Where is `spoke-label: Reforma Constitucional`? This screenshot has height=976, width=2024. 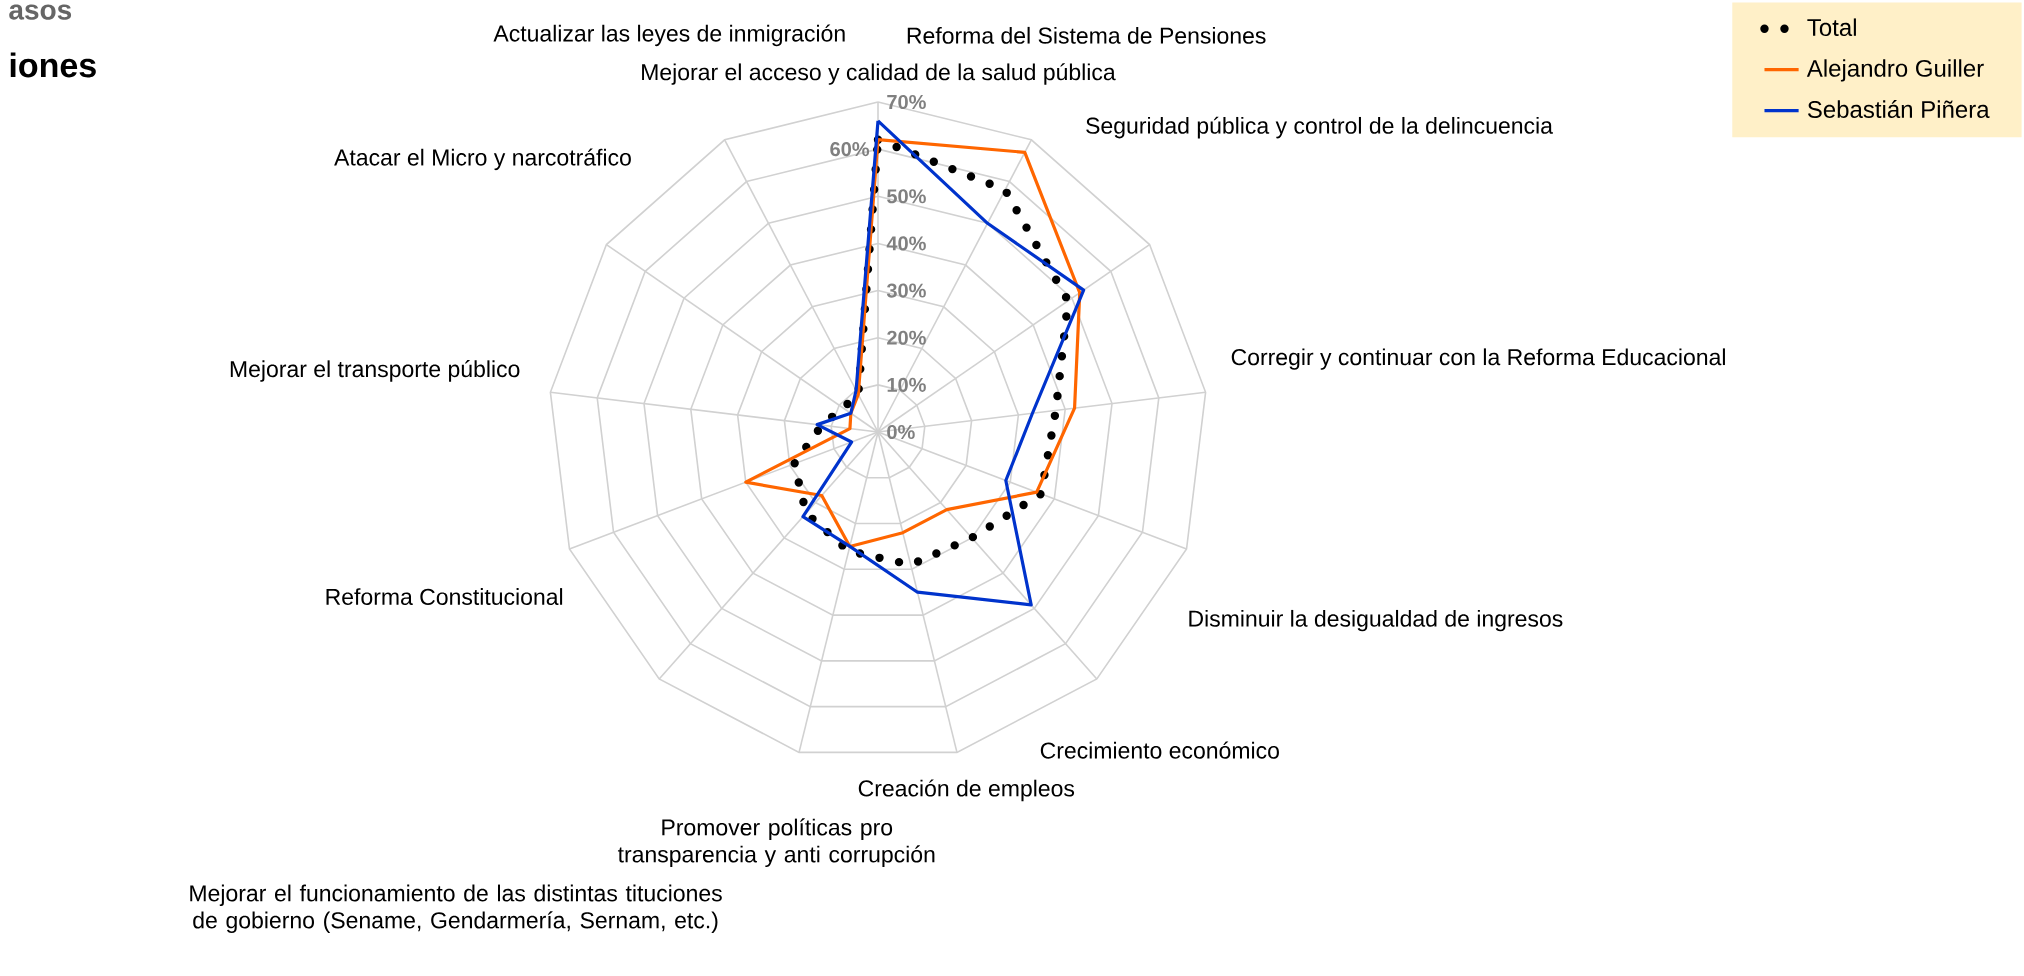
spoke-label: Reforma Constitucional is located at coordinates (444, 596).